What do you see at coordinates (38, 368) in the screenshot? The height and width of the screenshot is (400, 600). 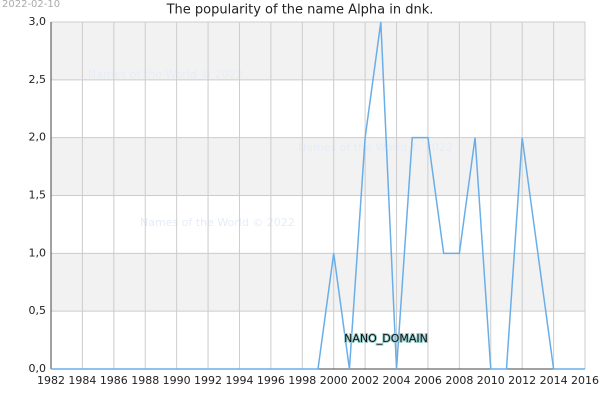 I see `y-tick-label: 0,0` at bounding box center [38, 368].